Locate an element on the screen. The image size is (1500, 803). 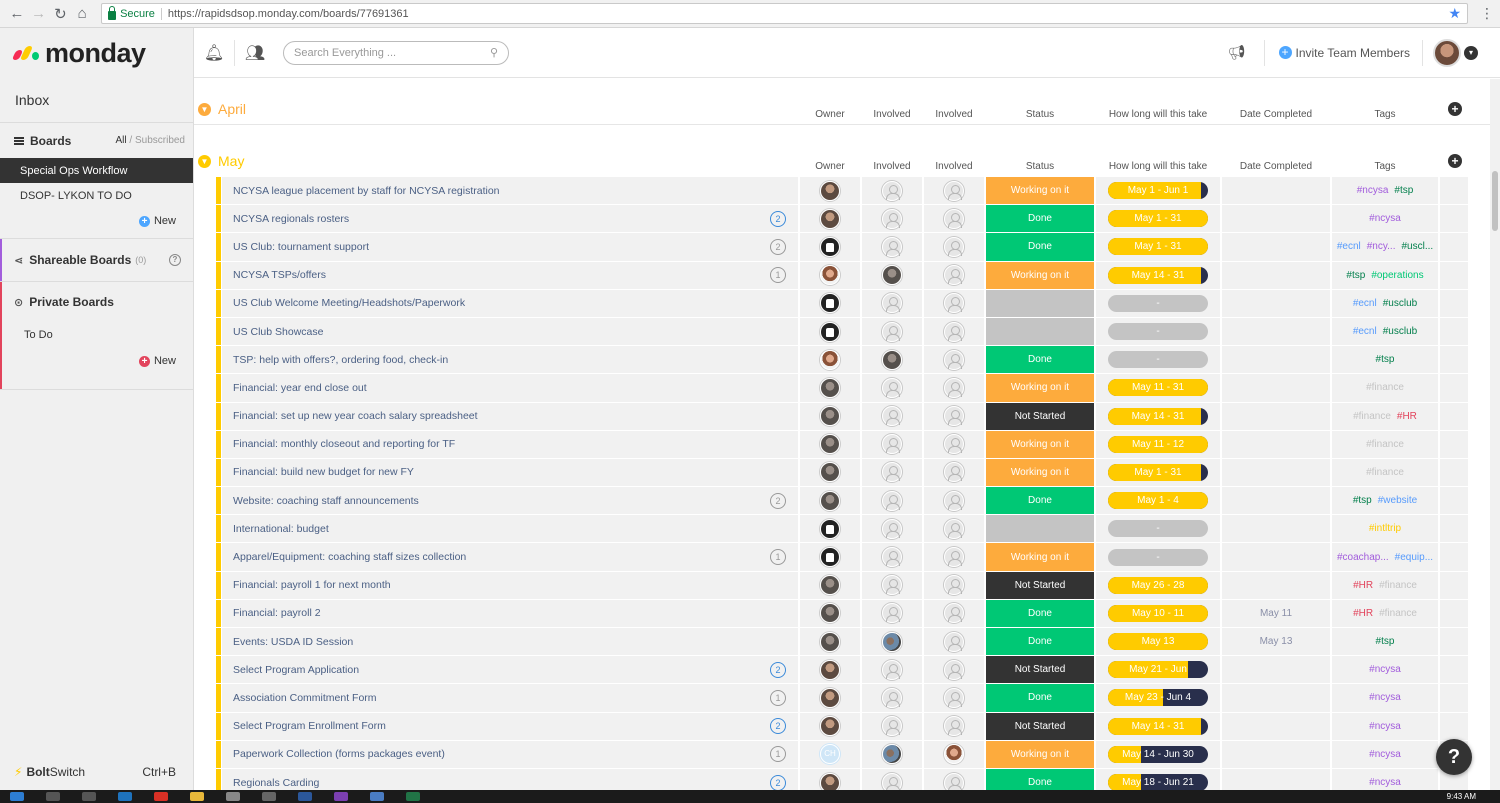
explorer-taskbar-icon is located at coordinates (197, 796).